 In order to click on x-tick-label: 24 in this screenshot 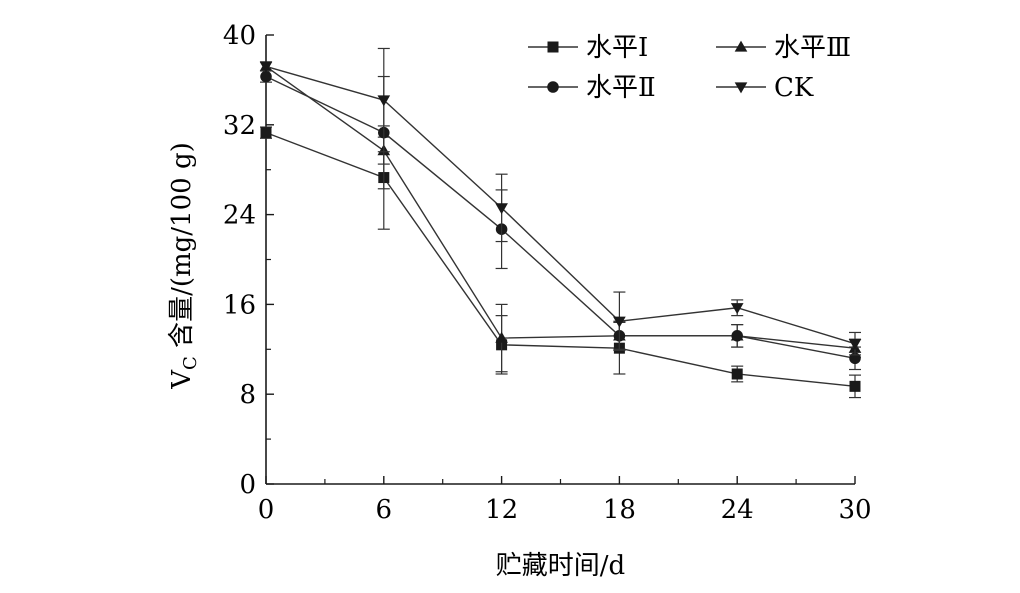, I will do `click(737, 510)`.